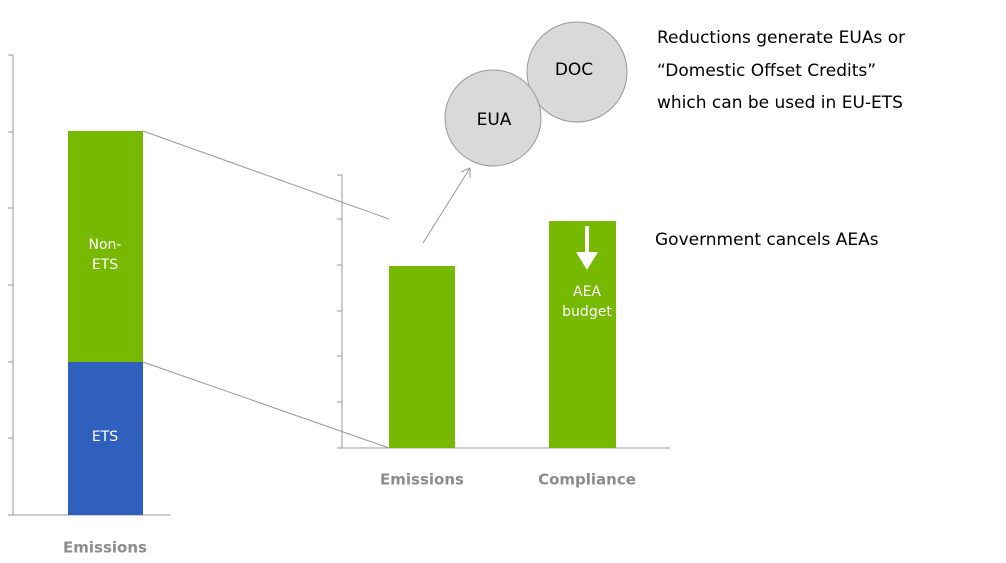 This screenshot has width=1006, height=563. Describe the element at coordinates (446, 205) in the screenshot. I see `arrow` at that location.